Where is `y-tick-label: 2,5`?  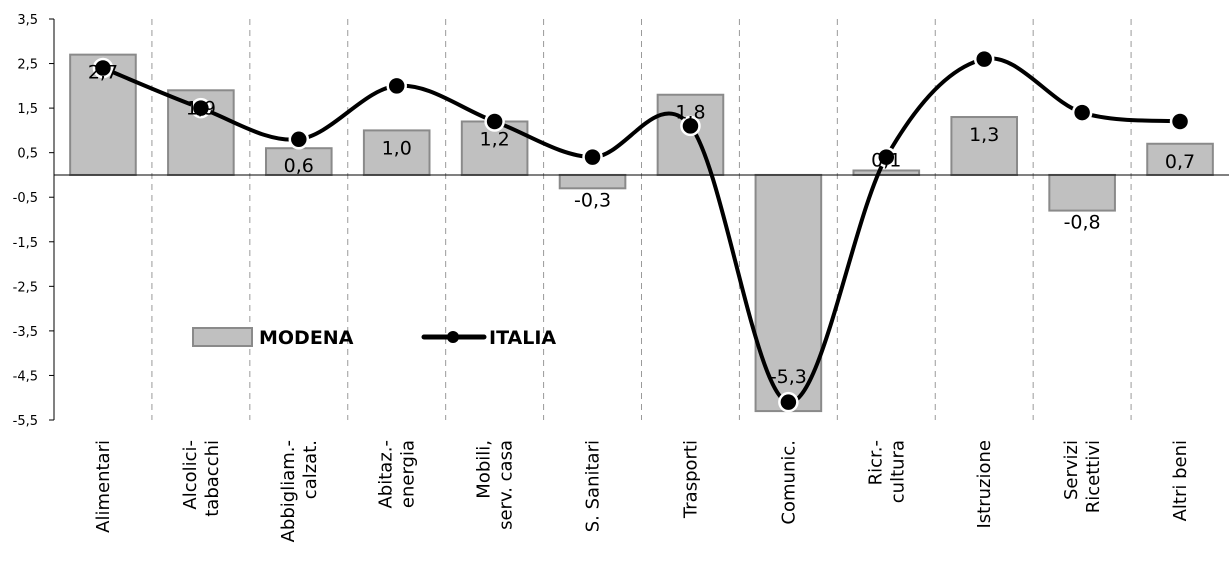
y-tick-label: 2,5 is located at coordinates (27, 65).